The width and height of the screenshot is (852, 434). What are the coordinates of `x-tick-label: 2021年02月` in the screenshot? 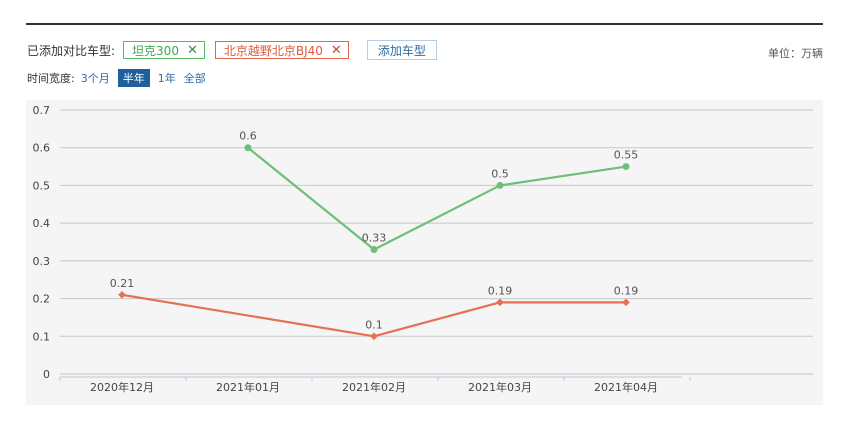 It's located at (374, 387).